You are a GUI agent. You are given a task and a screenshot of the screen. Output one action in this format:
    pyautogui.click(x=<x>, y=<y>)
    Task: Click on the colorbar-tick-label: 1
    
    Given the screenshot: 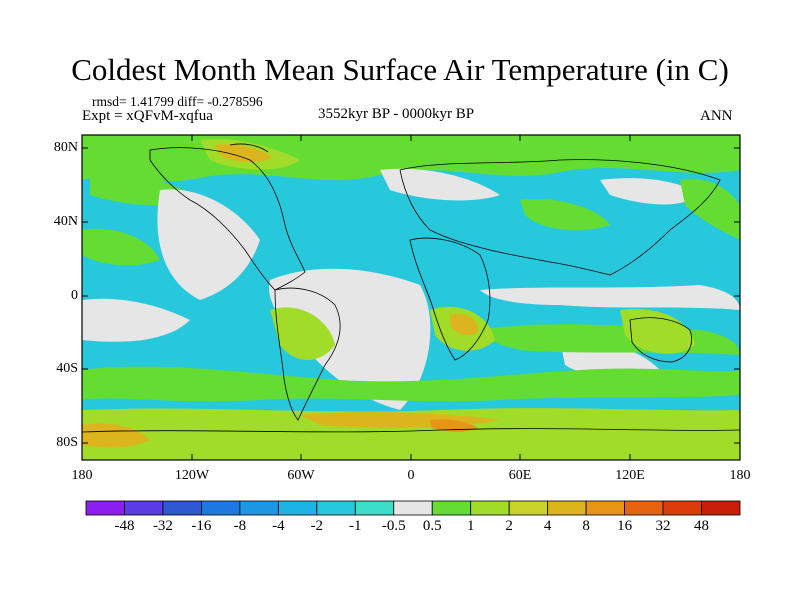 What is the action you would take?
    pyautogui.click(x=470, y=526)
    